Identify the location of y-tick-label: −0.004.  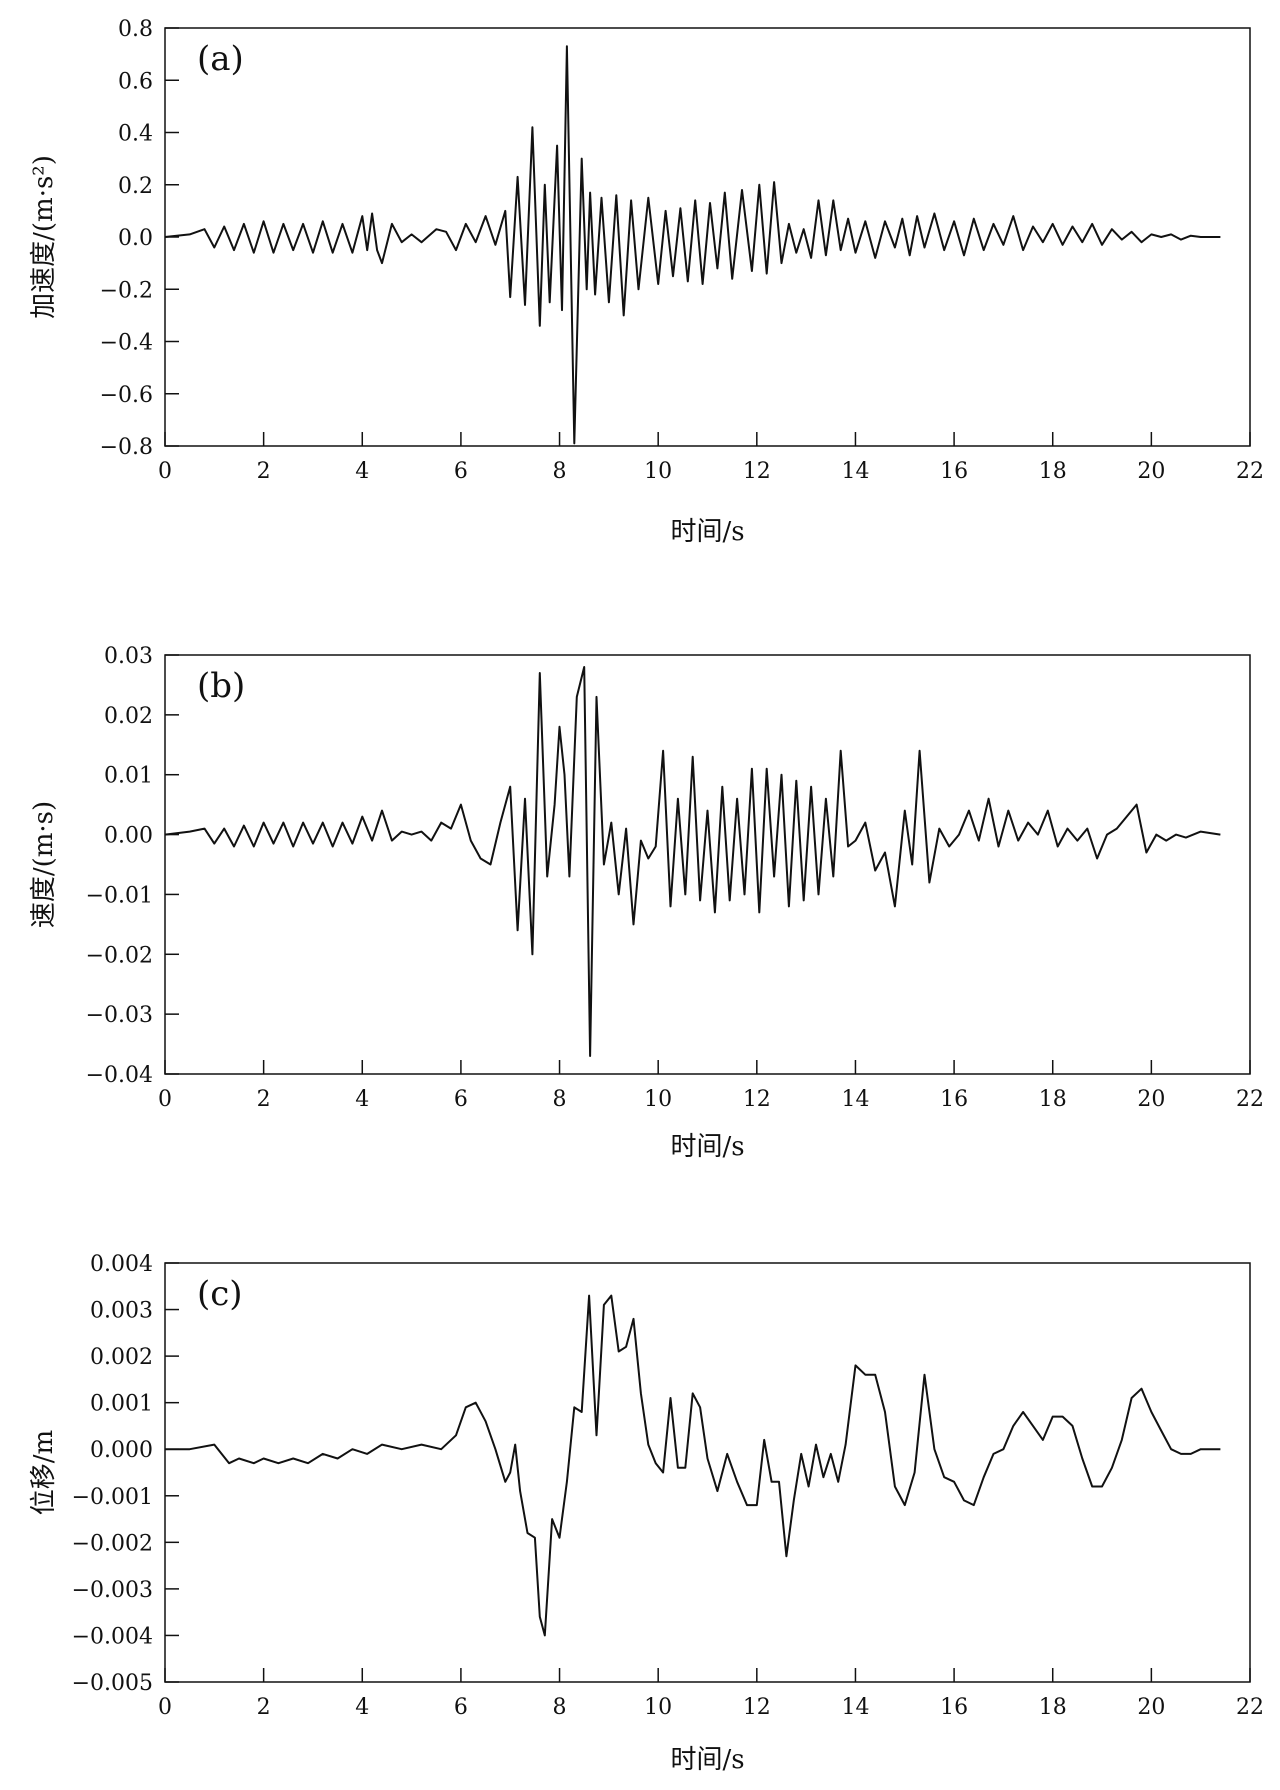
(112, 1636).